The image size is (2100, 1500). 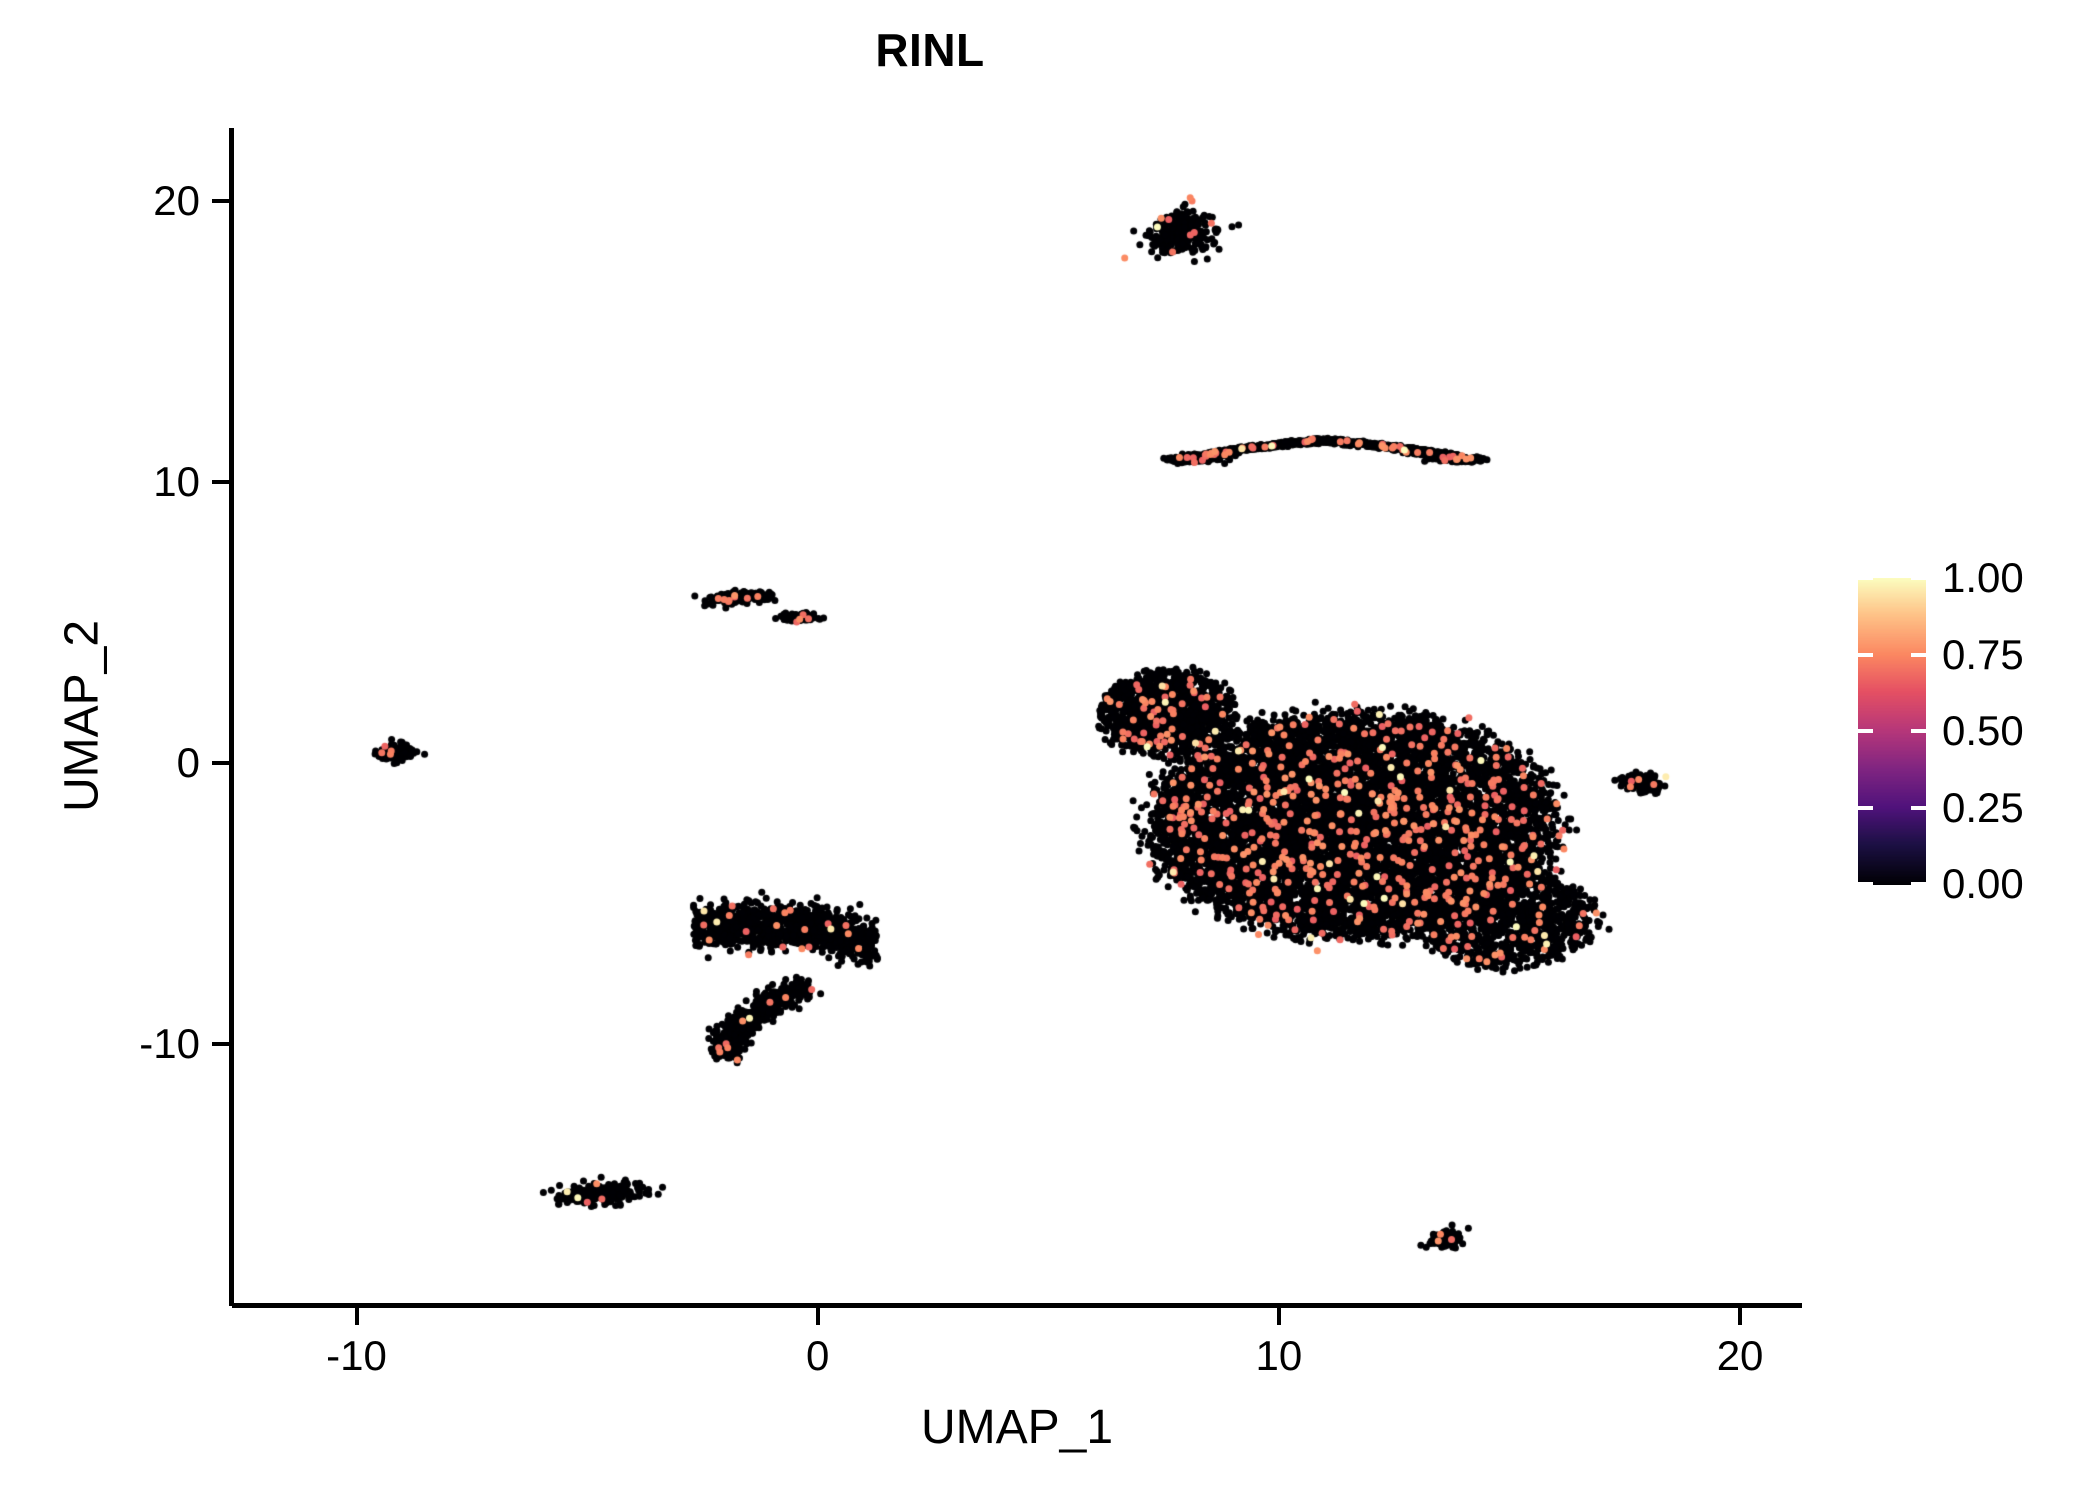 What do you see at coordinates (1279, 1355) in the screenshot?
I see `x-tick-label: 10` at bounding box center [1279, 1355].